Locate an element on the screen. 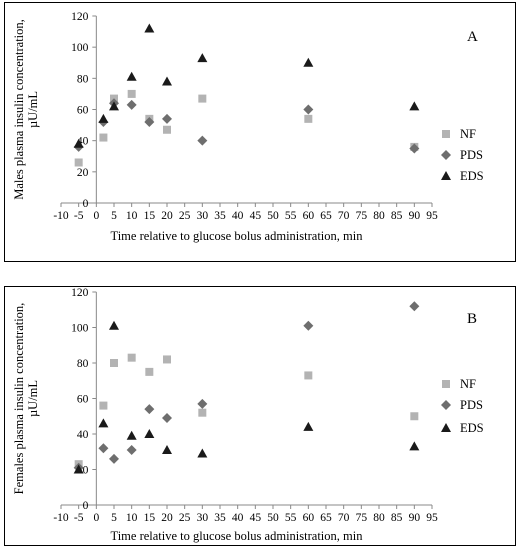 This screenshot has height=550, width=521. chart-b-x-tick-label: 35 is located at coordinates (220, 518).